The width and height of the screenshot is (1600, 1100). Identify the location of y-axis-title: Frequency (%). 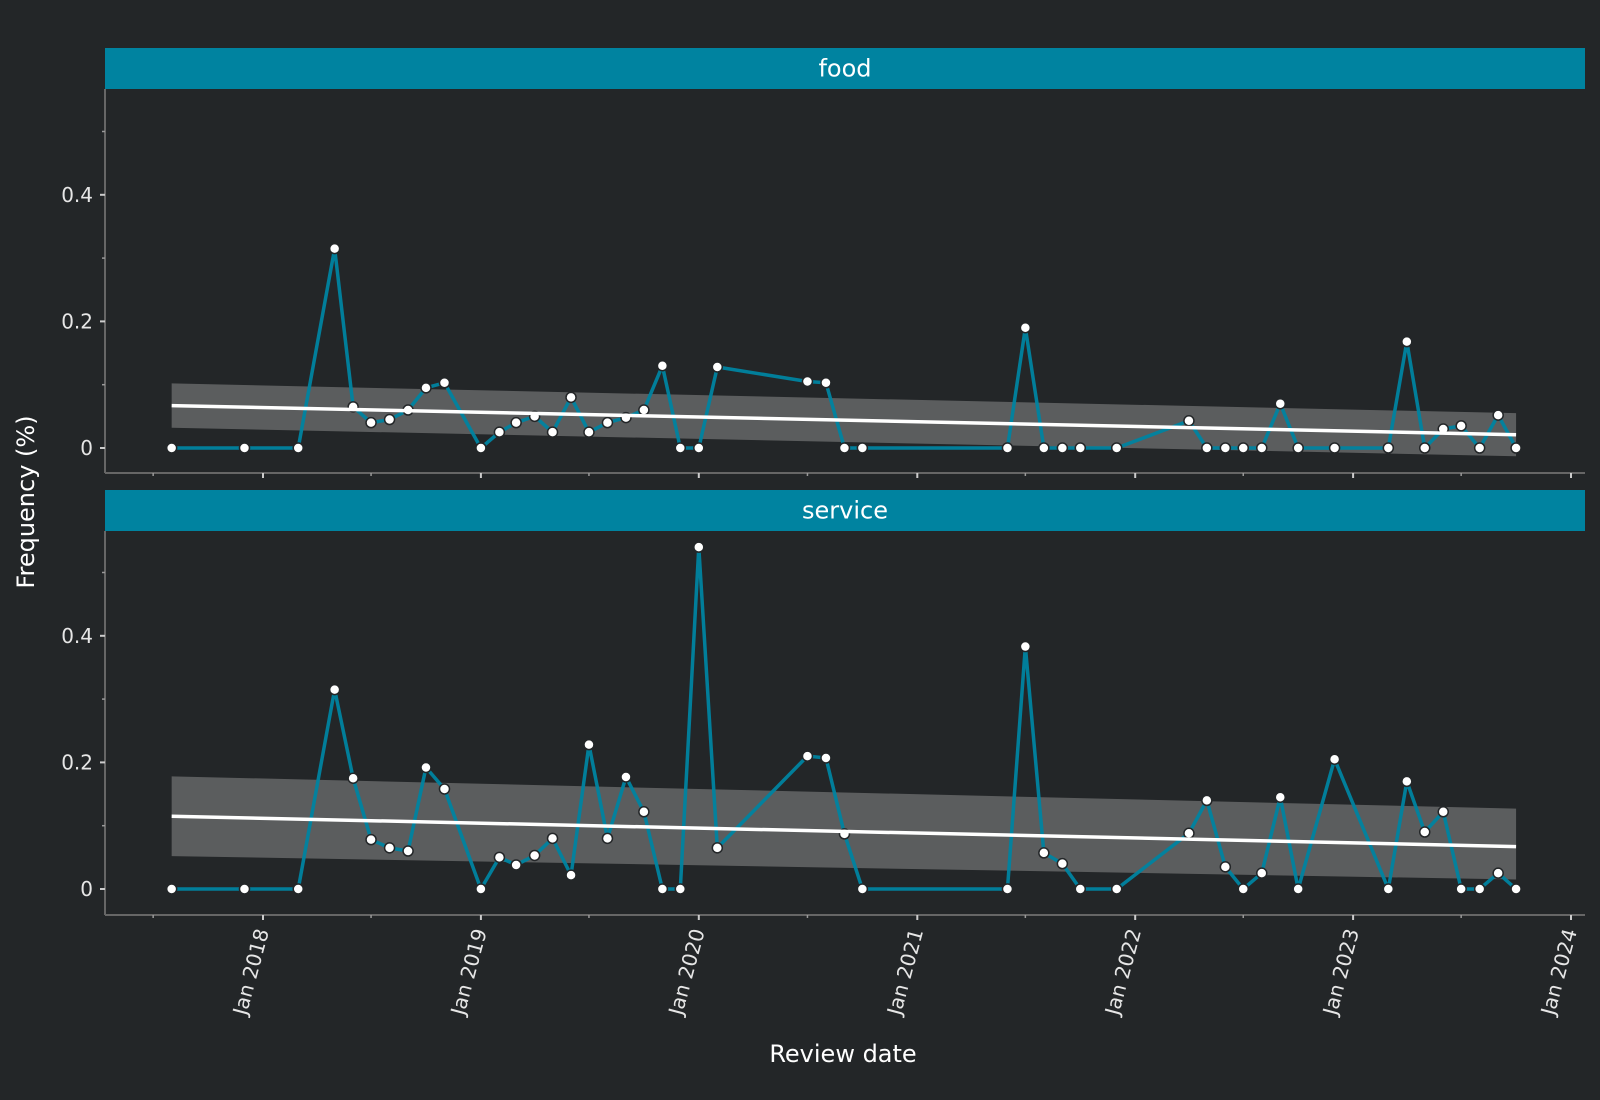
(26, 501).